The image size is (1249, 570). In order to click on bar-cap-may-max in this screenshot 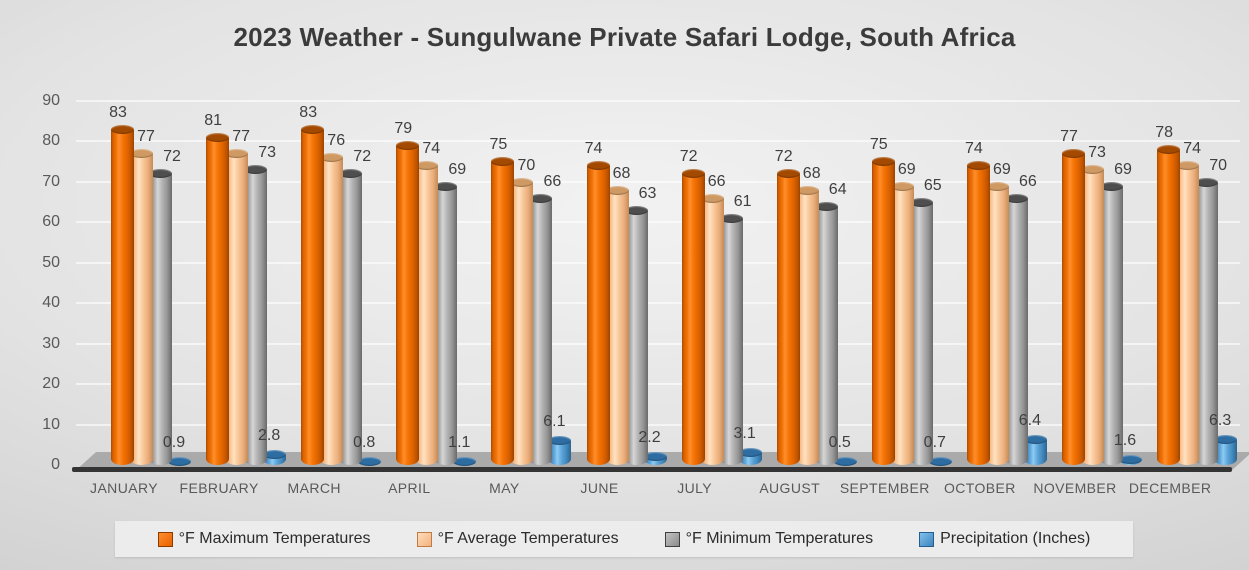, I will do `click(503, 162)`.